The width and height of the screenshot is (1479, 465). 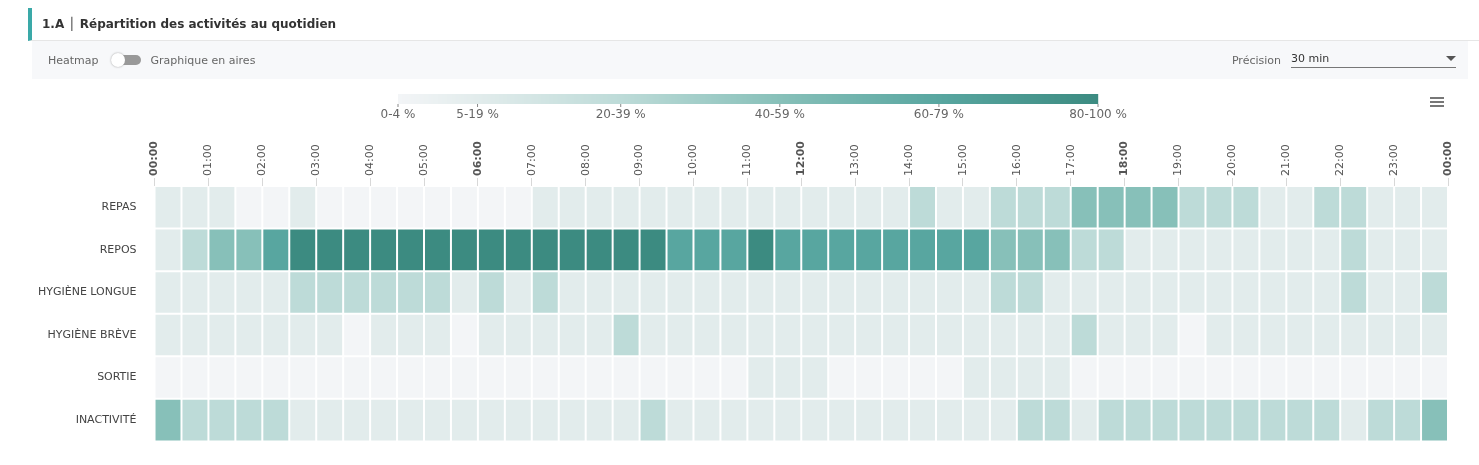 I want to click on color-bar-label: 60-79 %, so click(x=938, y=114).